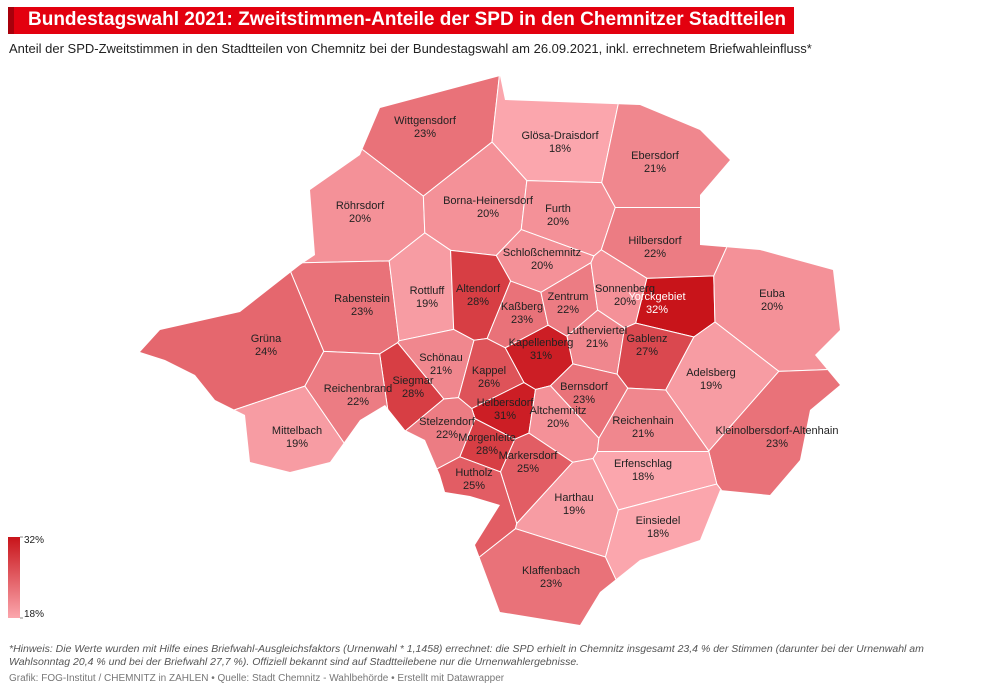  Describe the element at coordinates (488, 201) in the screenshot. I see `district-name: Borna-Heinersdorf` at that location.